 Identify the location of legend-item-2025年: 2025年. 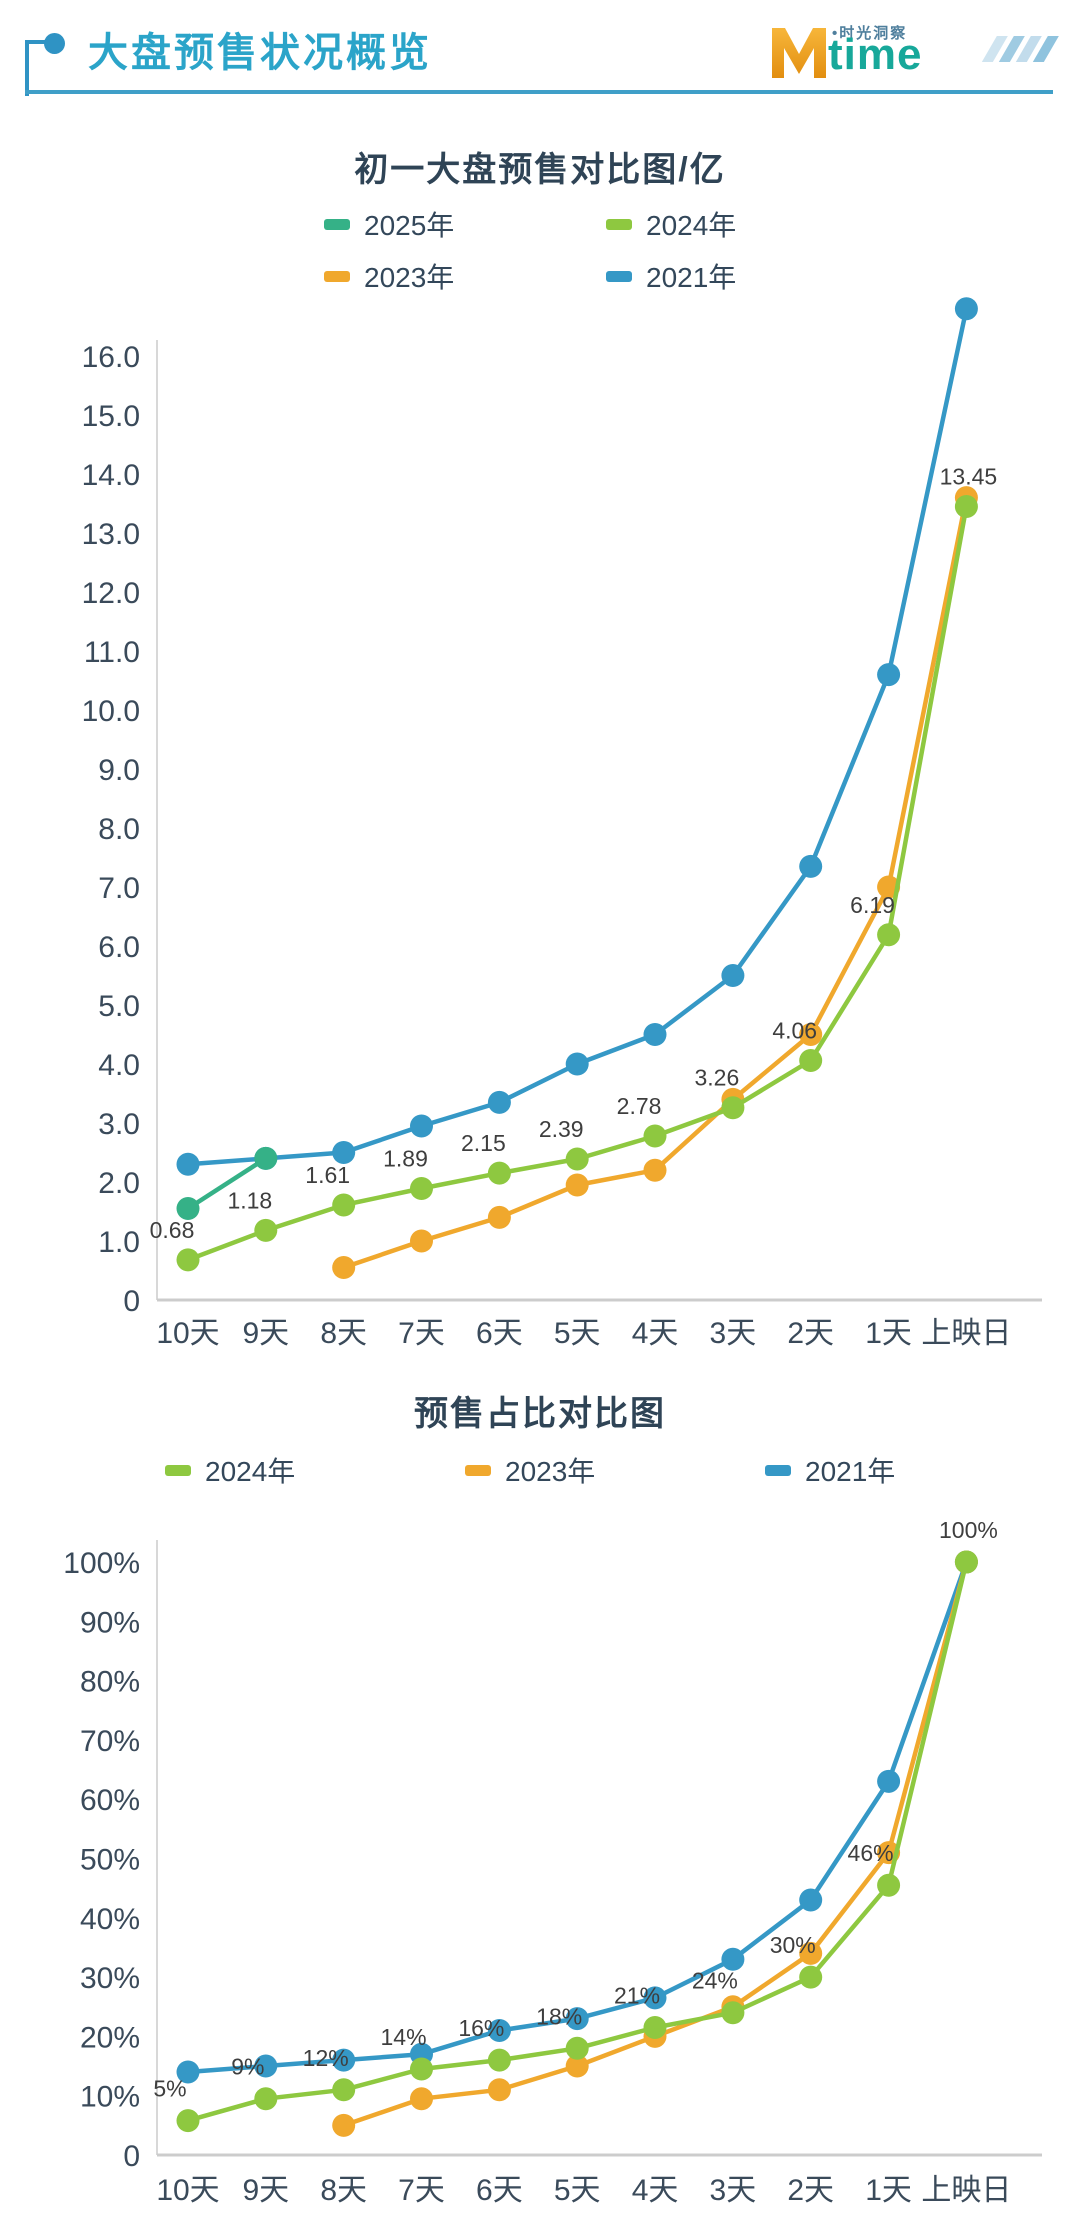
(399, 224).